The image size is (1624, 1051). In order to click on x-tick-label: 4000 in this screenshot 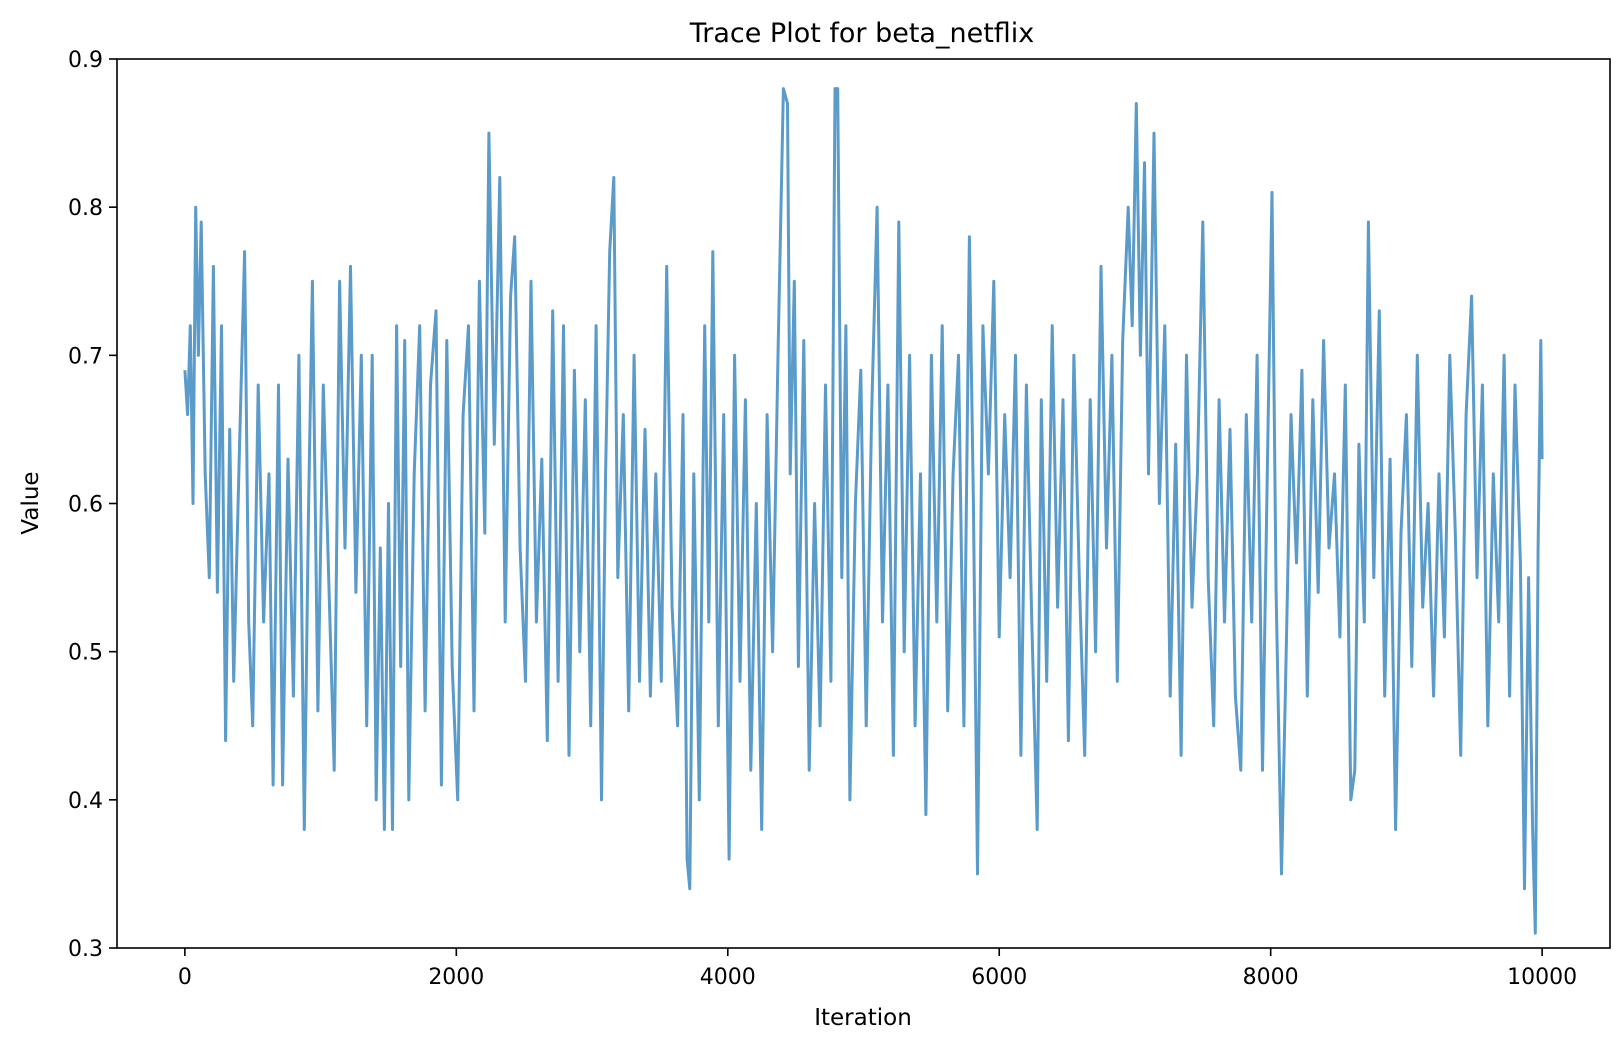, I will do `click(728, 977)`.